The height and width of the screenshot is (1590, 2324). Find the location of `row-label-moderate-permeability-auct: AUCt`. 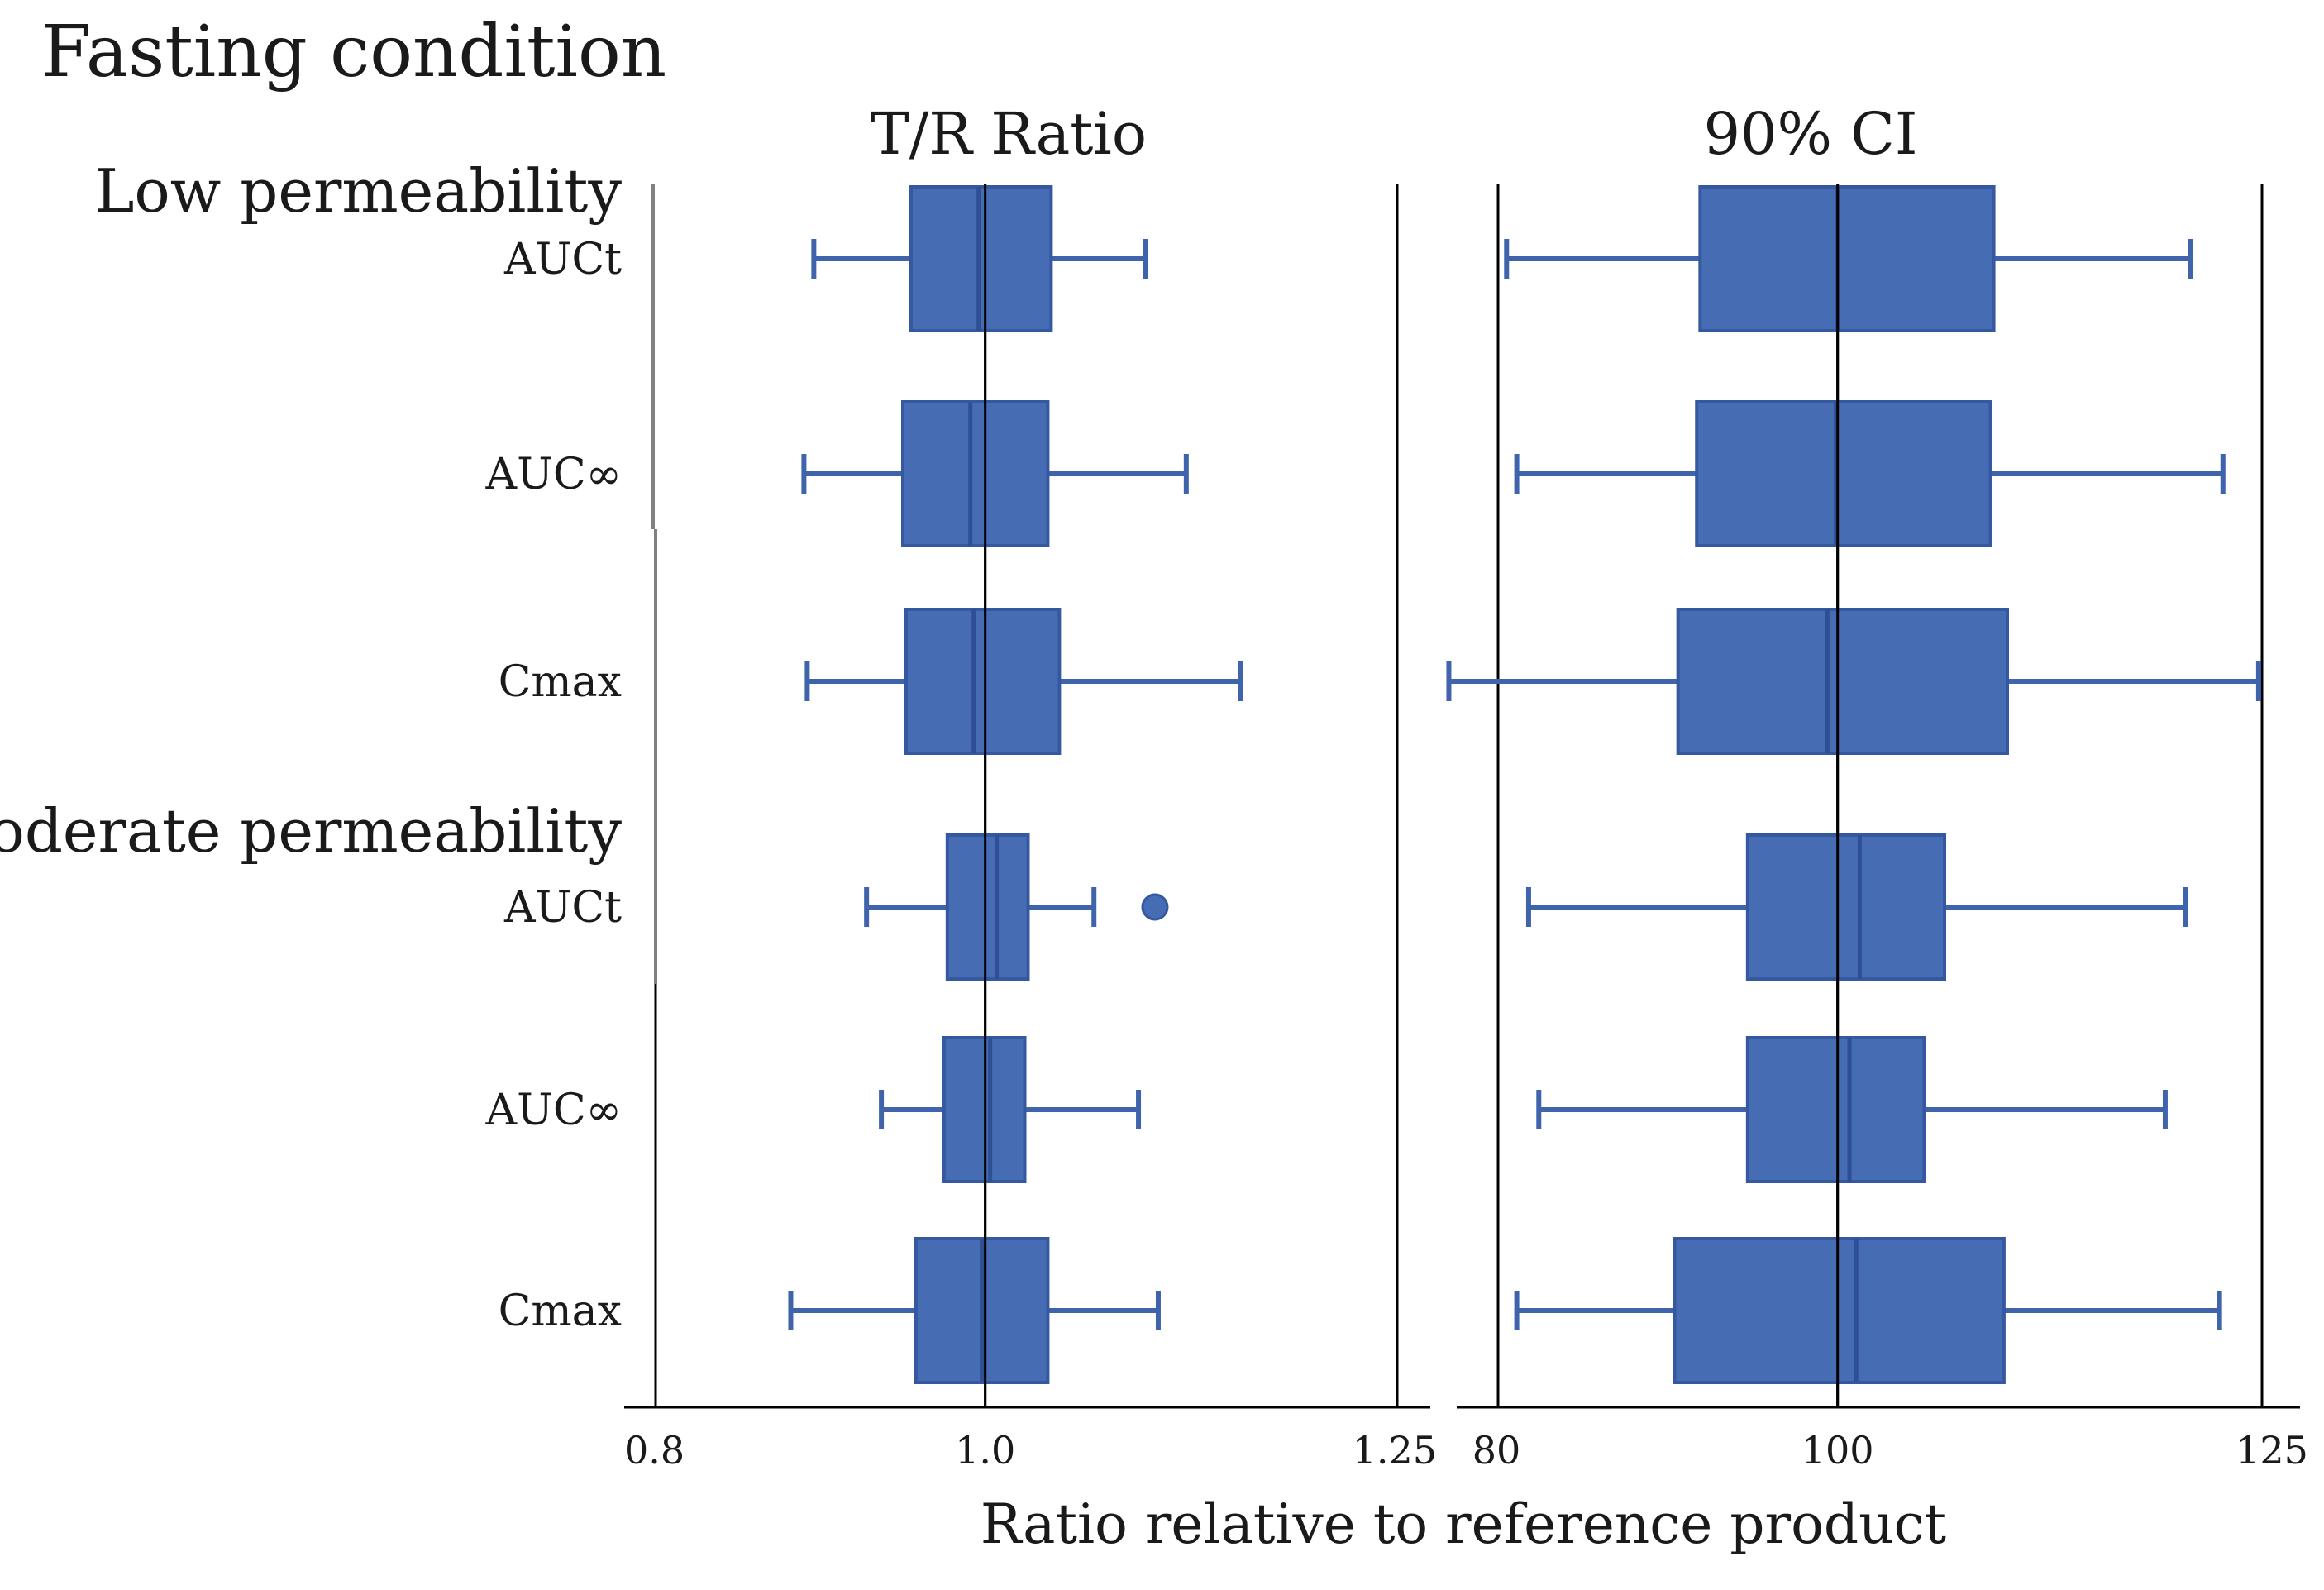

row-label-moderate-permeability-auct: AUCt is located at coordinates (562, 908).